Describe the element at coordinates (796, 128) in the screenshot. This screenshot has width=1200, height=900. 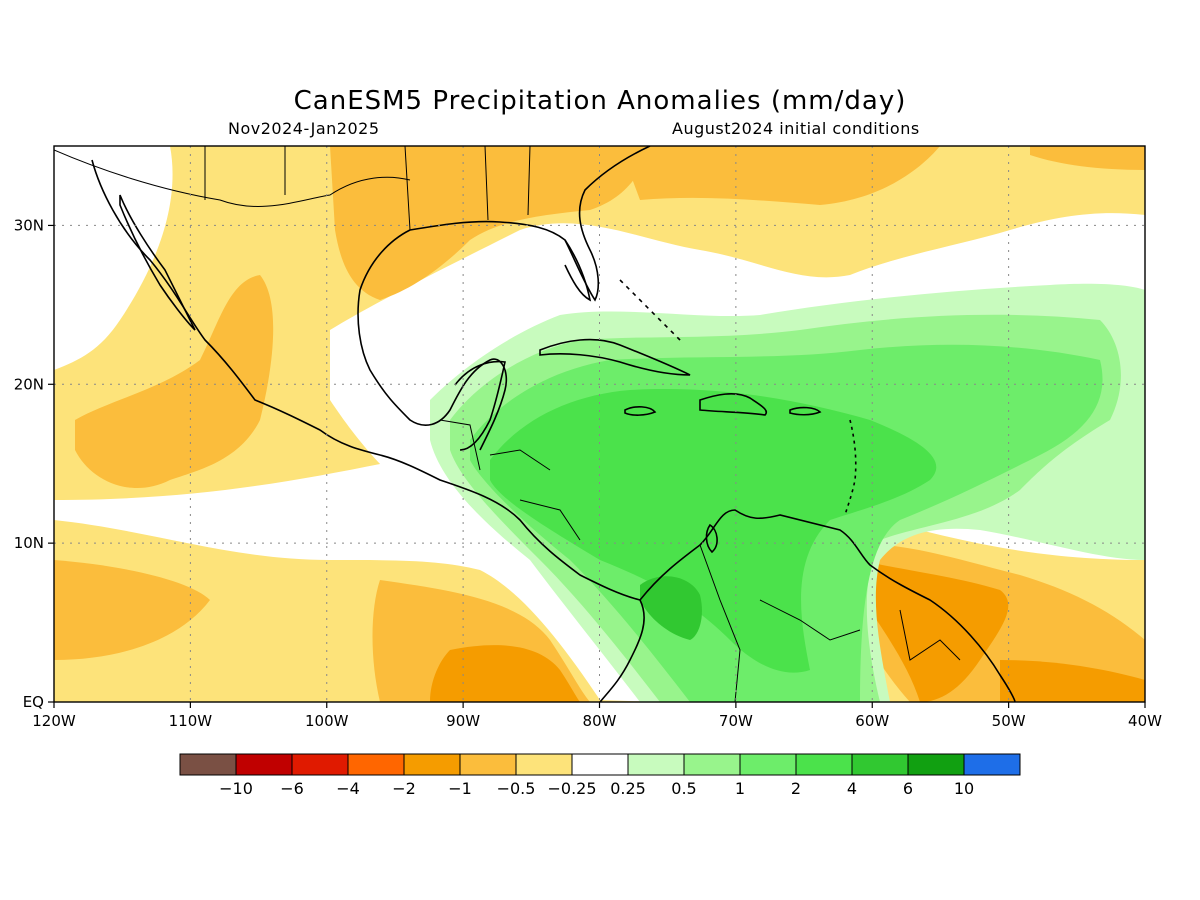
I see `initial-conditions: August2024 initial conditions` at that location.